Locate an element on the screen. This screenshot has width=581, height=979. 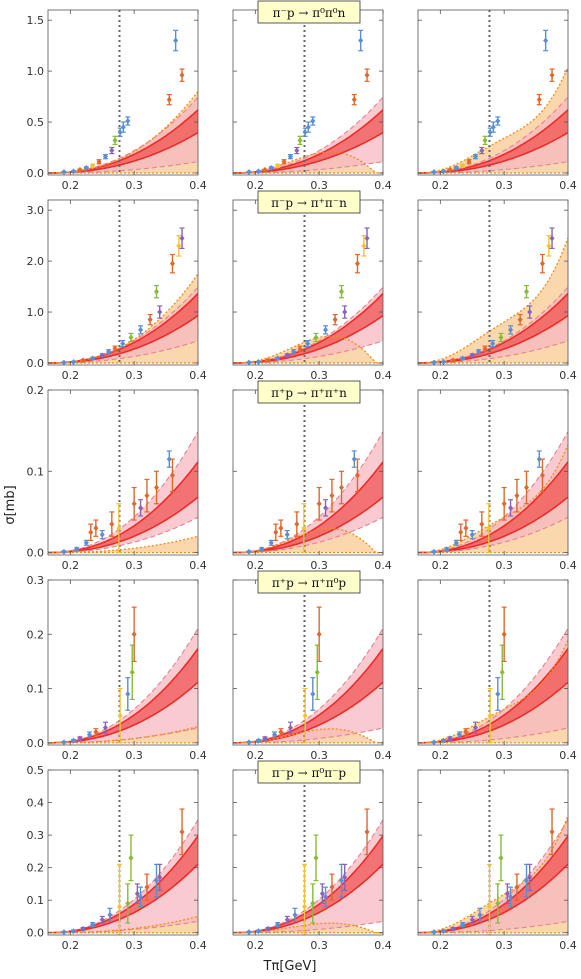
orange-band is located at coordinates (123, 544).